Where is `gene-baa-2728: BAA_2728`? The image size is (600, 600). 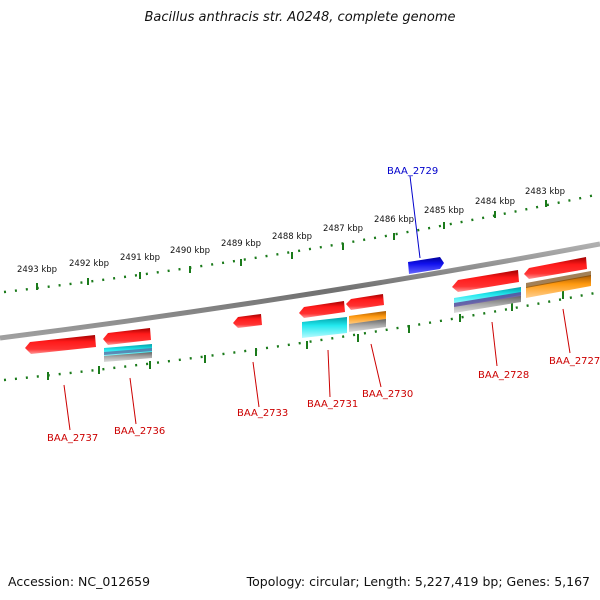 gene-baa-2728: BAA_2728 is located at coordinates (490, 325).